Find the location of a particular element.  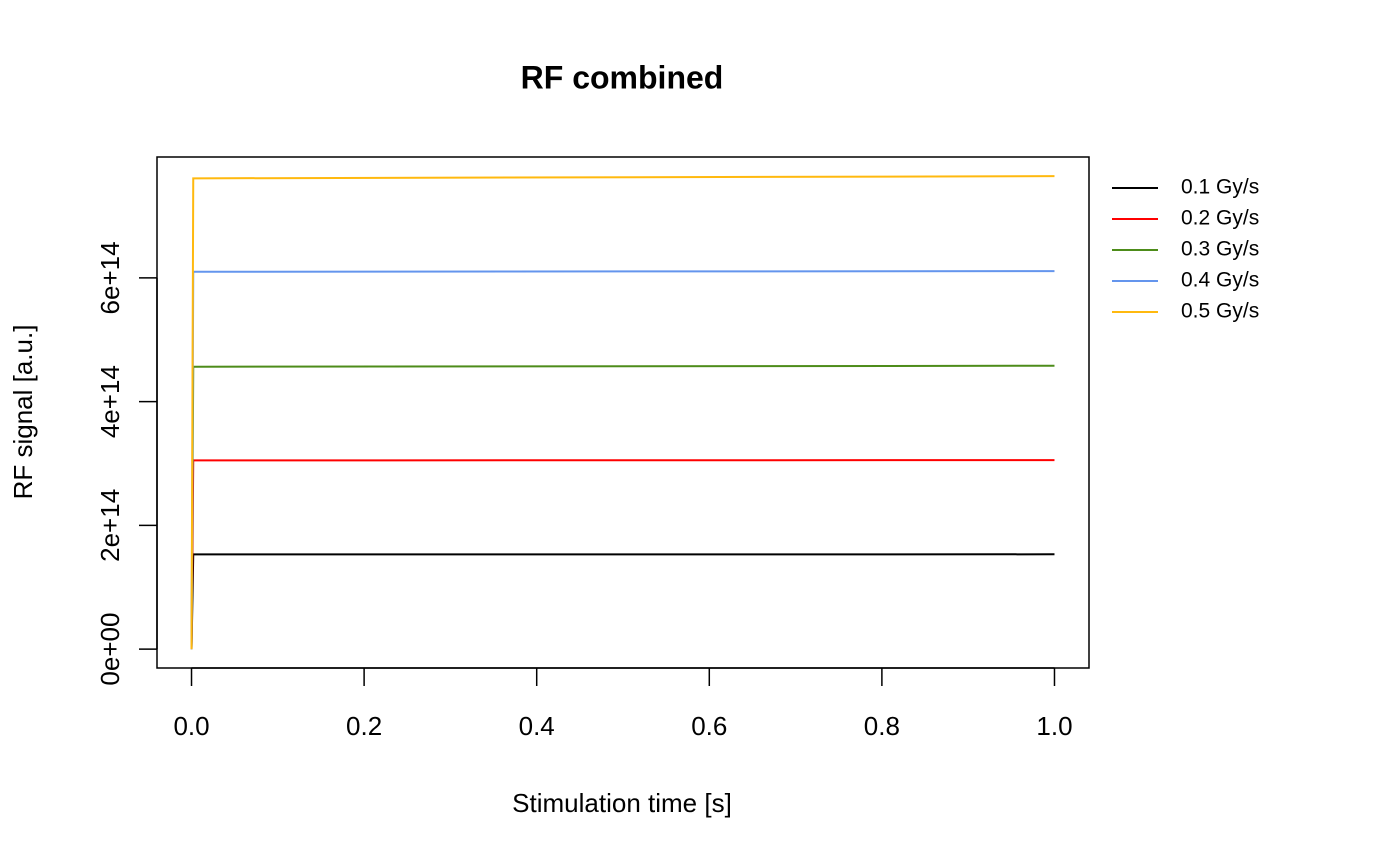

series-line is located at coordinates (622, 601).